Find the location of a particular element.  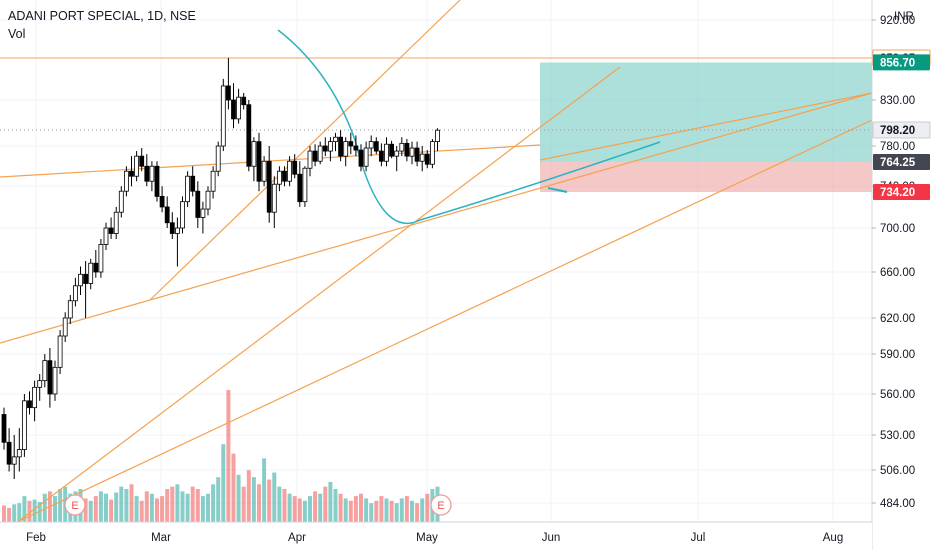

time-axis-bg is located at coordinates (436, 536).